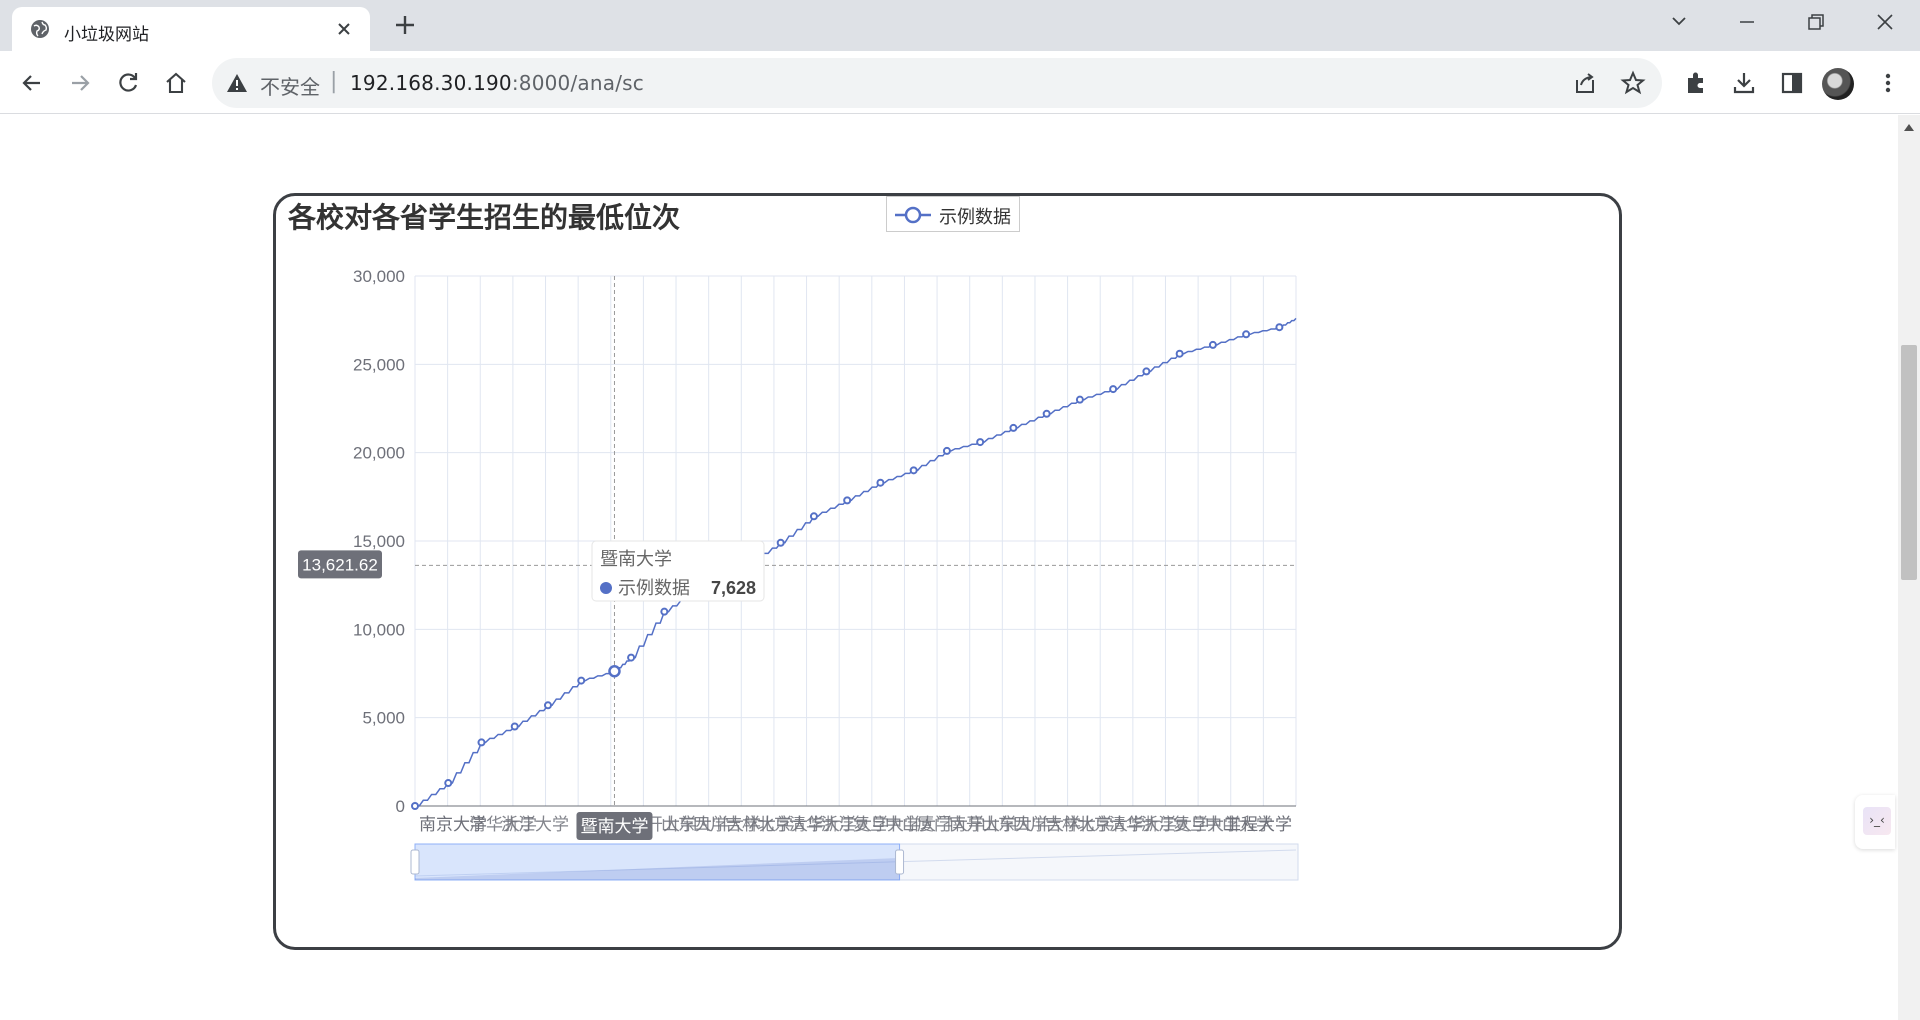 This screenshot has height=1020, width=1920. I want to click on security-label: 不安全, so click(290, 87).